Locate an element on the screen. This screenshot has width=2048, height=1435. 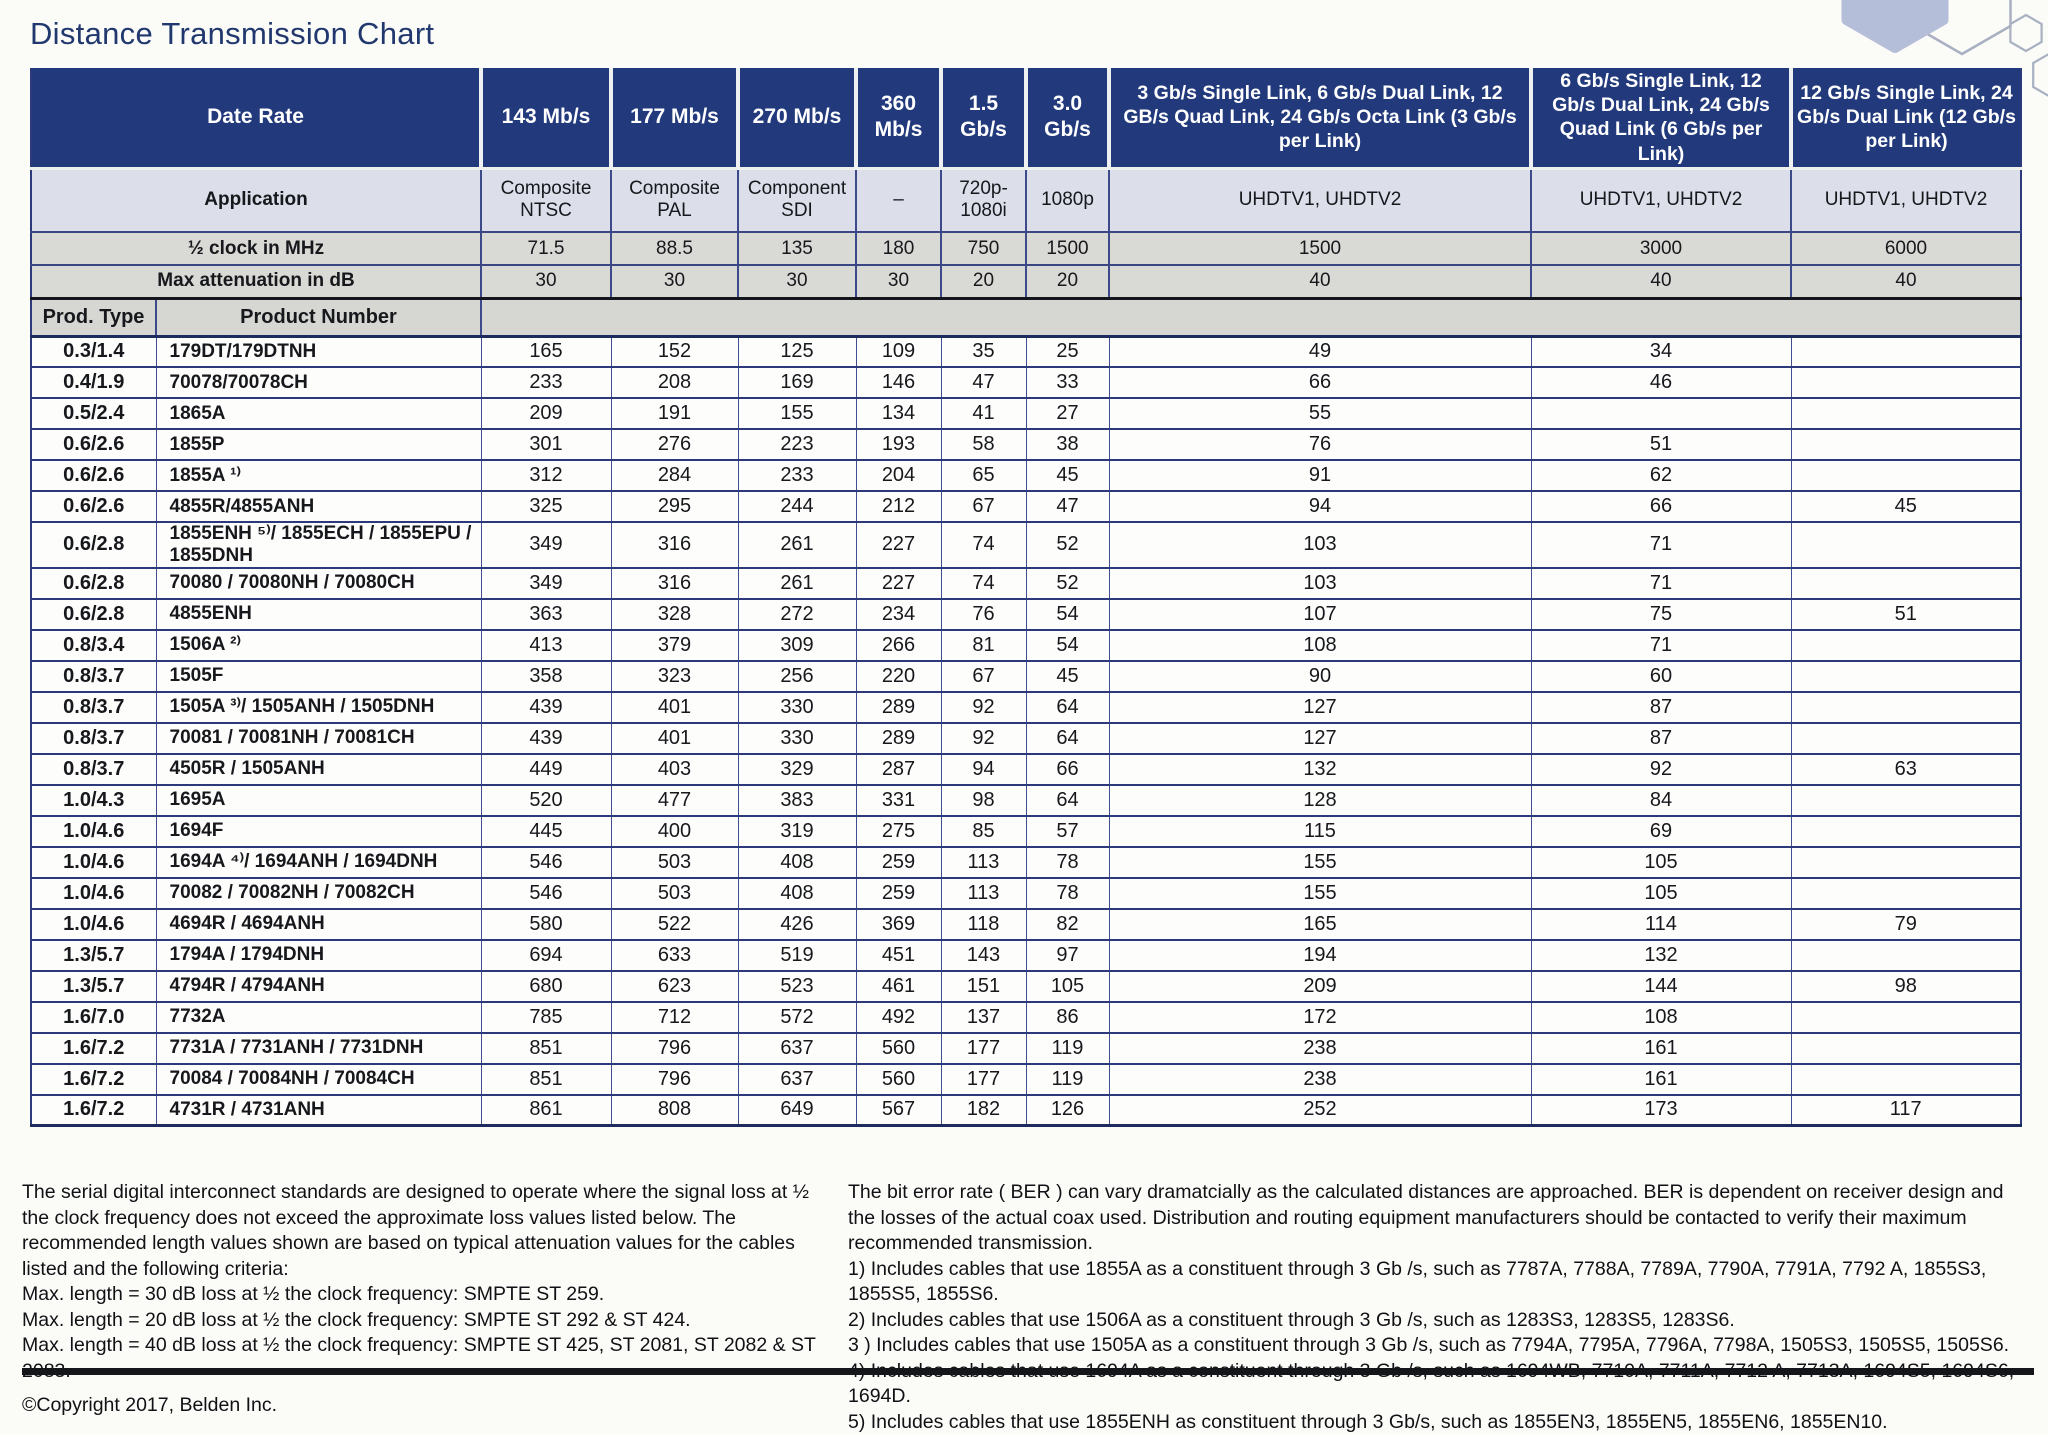
distance-value-cell: 295 is located at coordinates (674, 506).